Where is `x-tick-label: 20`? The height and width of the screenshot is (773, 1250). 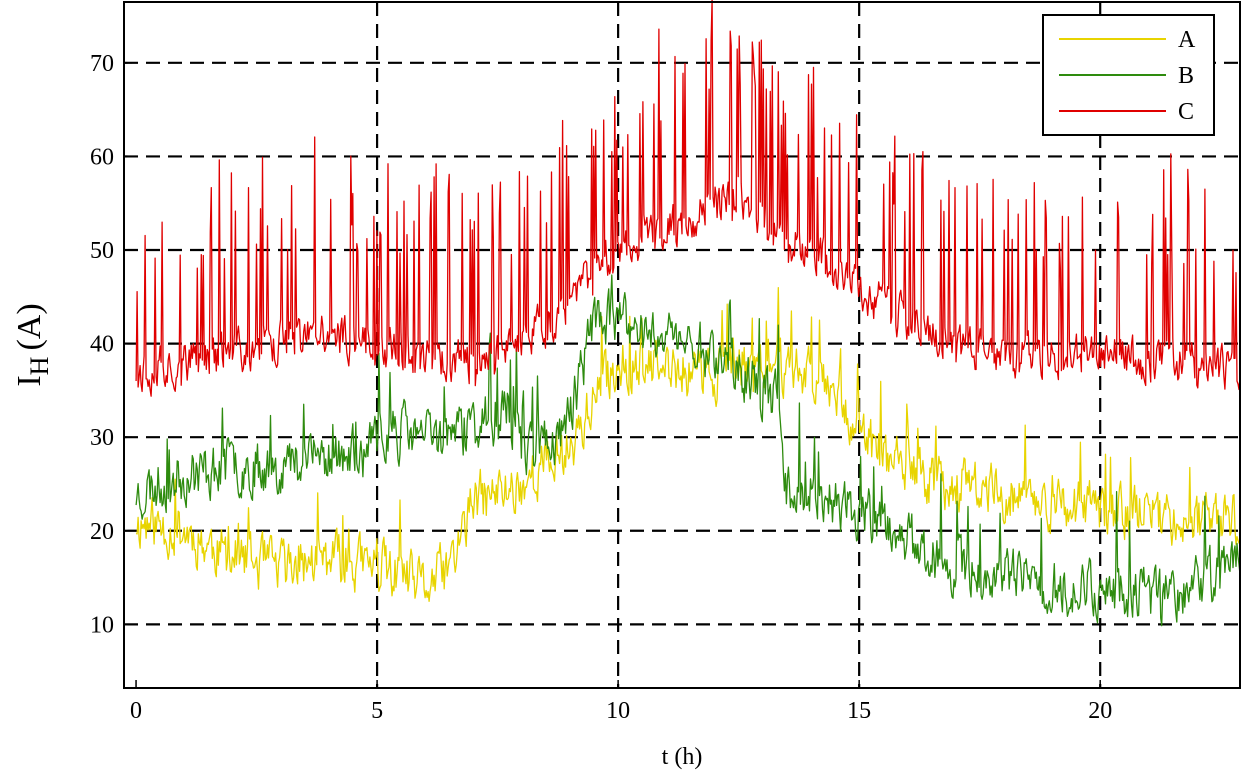
x-tick-label: 20 is located at coordinates (1100, 711).